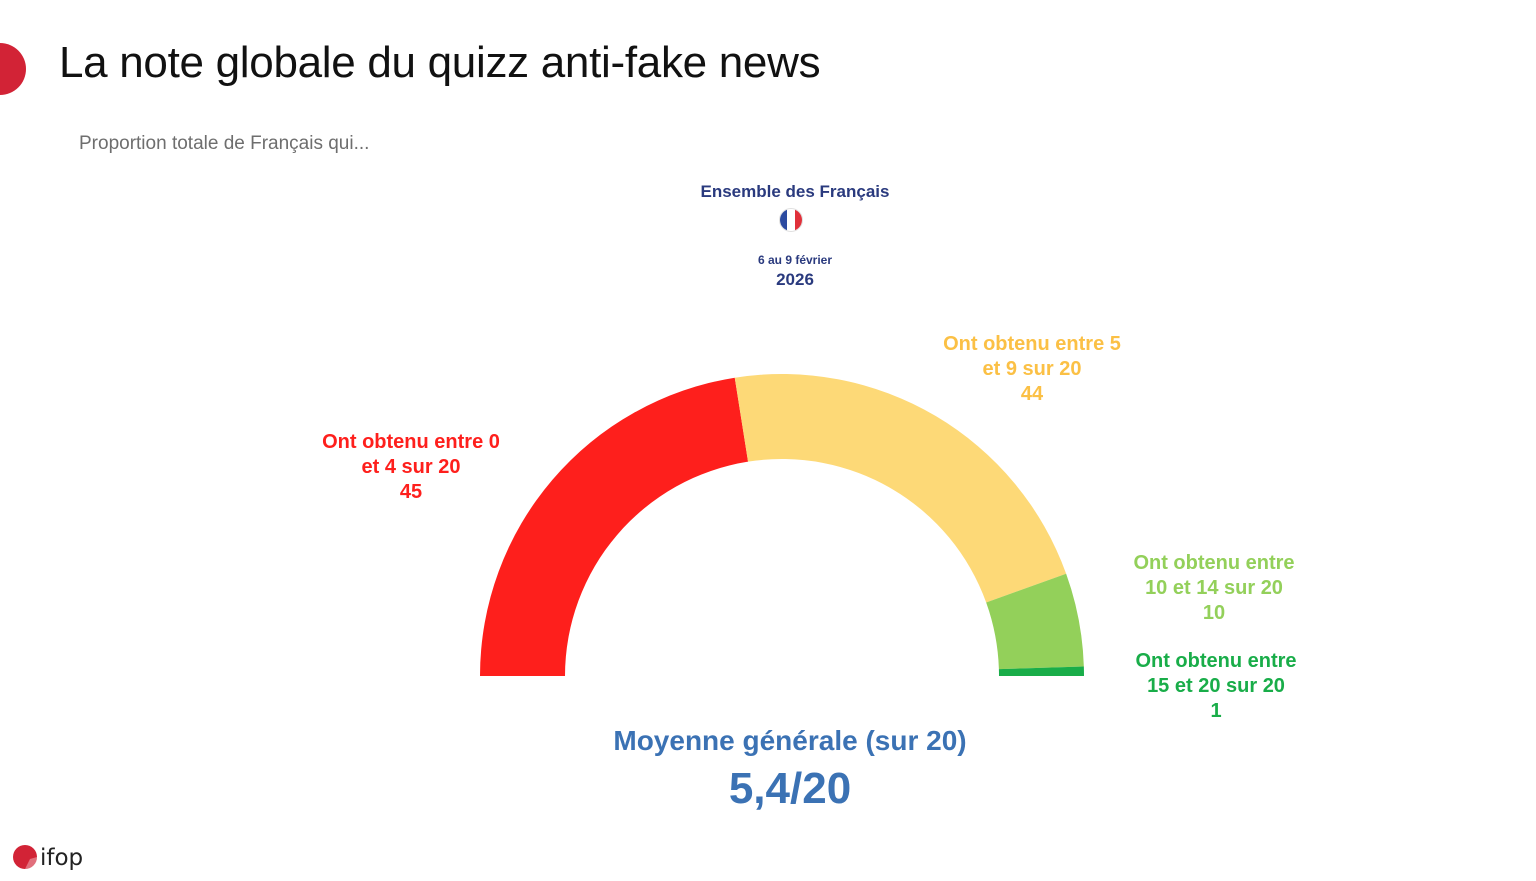 Image resolution: width=1536 pixels, height=881 pixels. I want to click on population-date: 6 au 9 février, so click(795, 260).